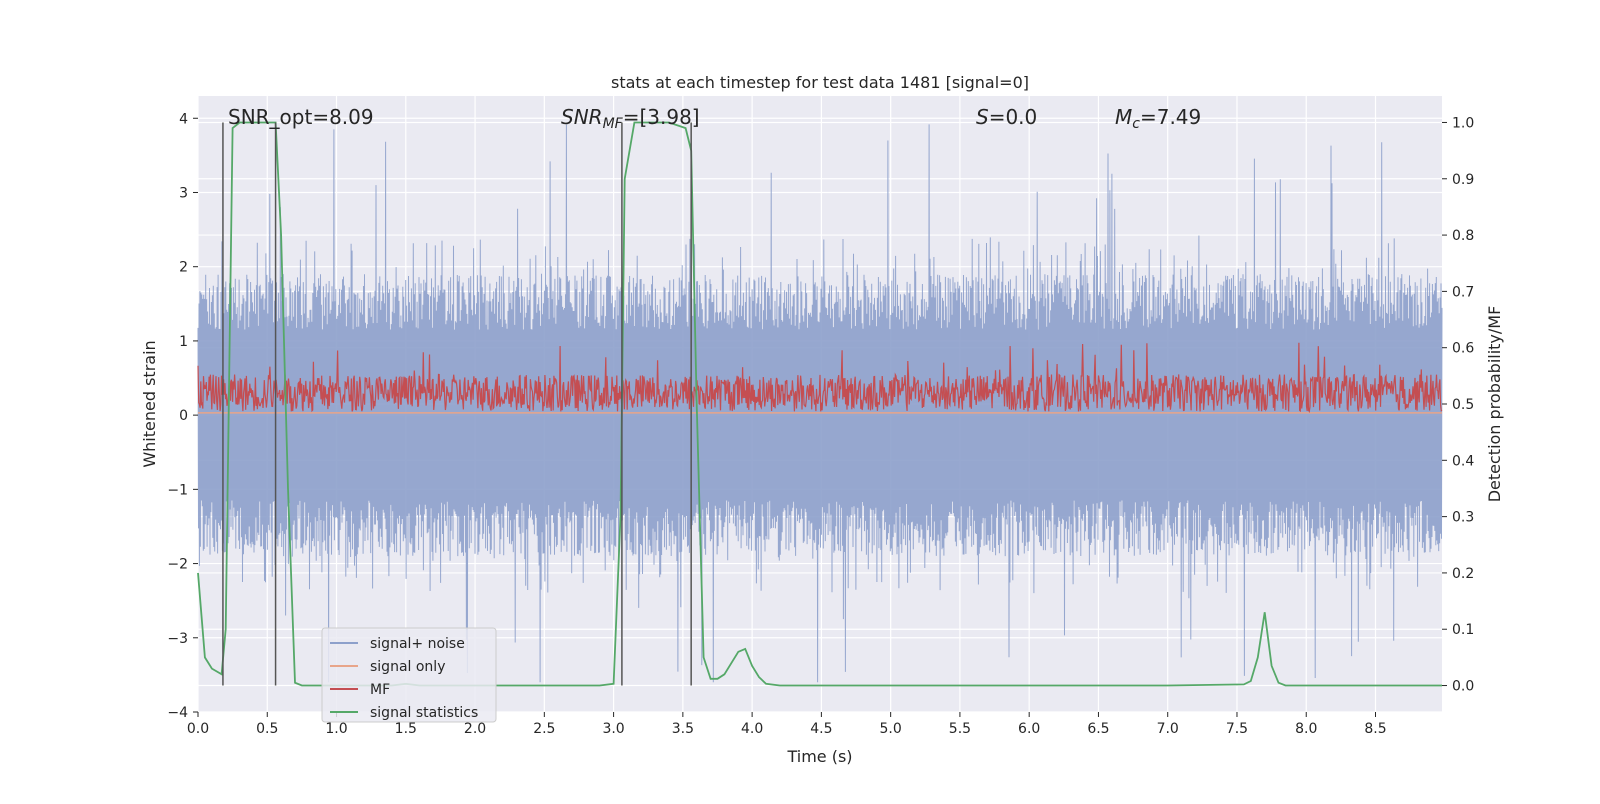  Describe the element at coordinates (1494, 404) in the screenshot. I see `y2-axis-label: Detection probability/MF` at that location.